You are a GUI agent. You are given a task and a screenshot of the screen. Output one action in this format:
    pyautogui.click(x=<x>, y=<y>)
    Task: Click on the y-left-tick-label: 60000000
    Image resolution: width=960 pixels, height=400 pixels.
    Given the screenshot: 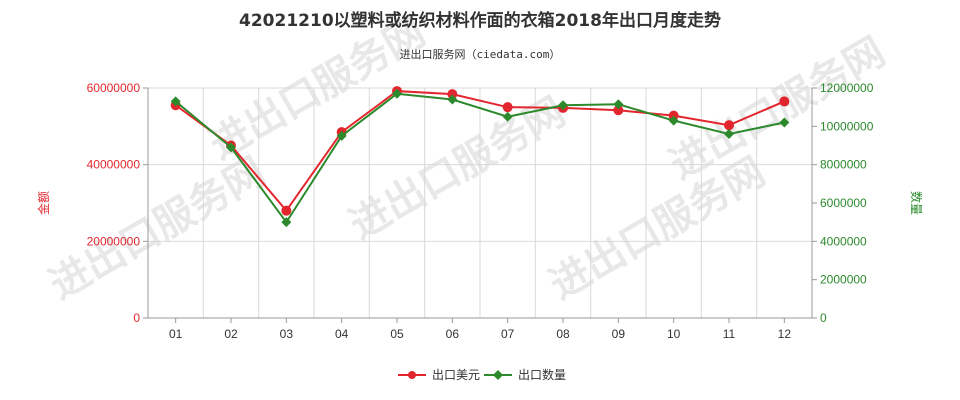 What is the action you would take?
    pyautogui.click(x=114, y=88)
    